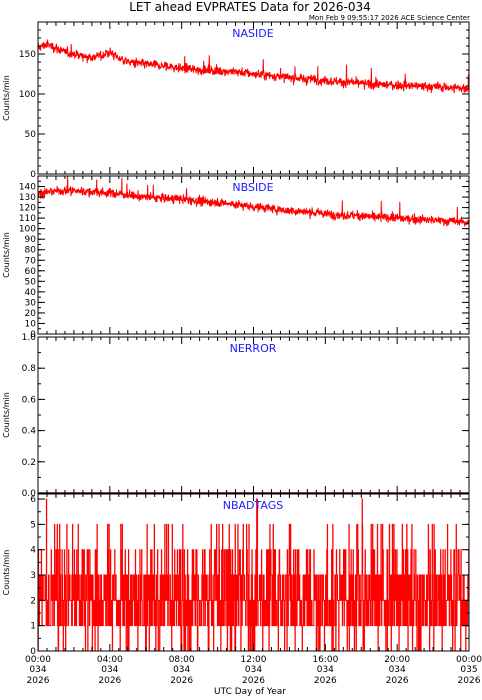 The image size is (482, 700). Describe the element at coordinates (31, 324) in the screenshot. I see `y-tick-label: 10` at that location.